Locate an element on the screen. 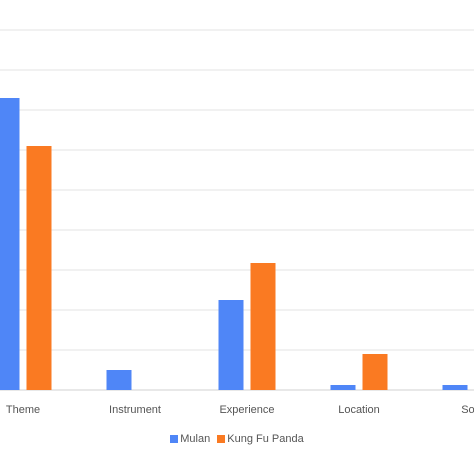  legend-label-kung-fu-panda: Kung Fu Panda is located at coordinates (265, 439).